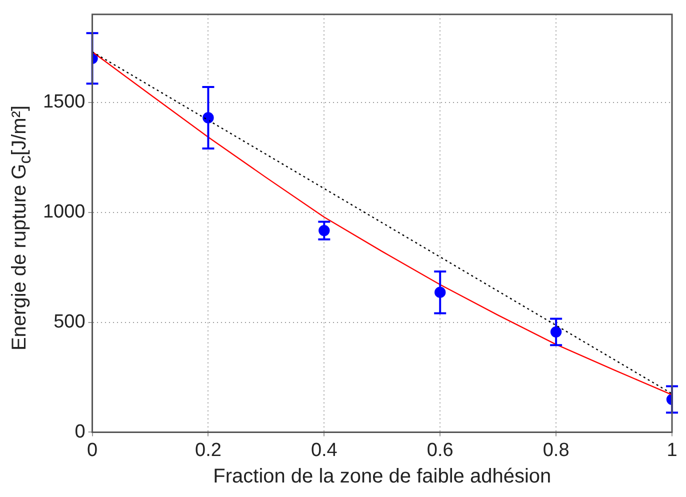 The width and height of the screenshot is (686, 497). I want to click on x-tick-label: 0.6, so click(440, 450).